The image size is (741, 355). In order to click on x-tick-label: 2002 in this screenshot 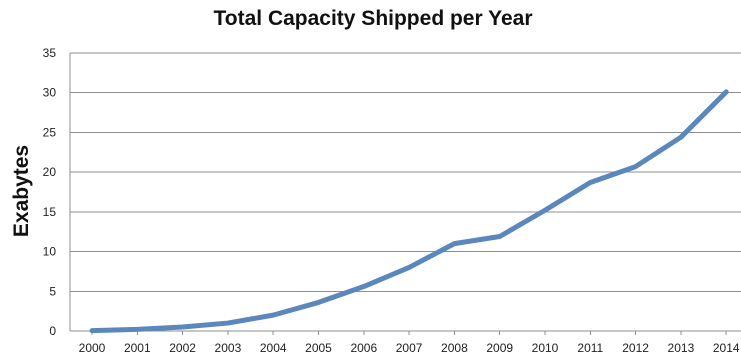, I will do `click(182, 348)`.